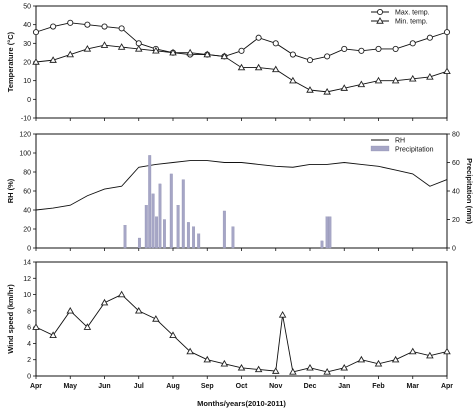  What do you see at coordinates (29, 328) in the screenshot?
I see `y-tick-label: 6` at bounding box center [29, 328].